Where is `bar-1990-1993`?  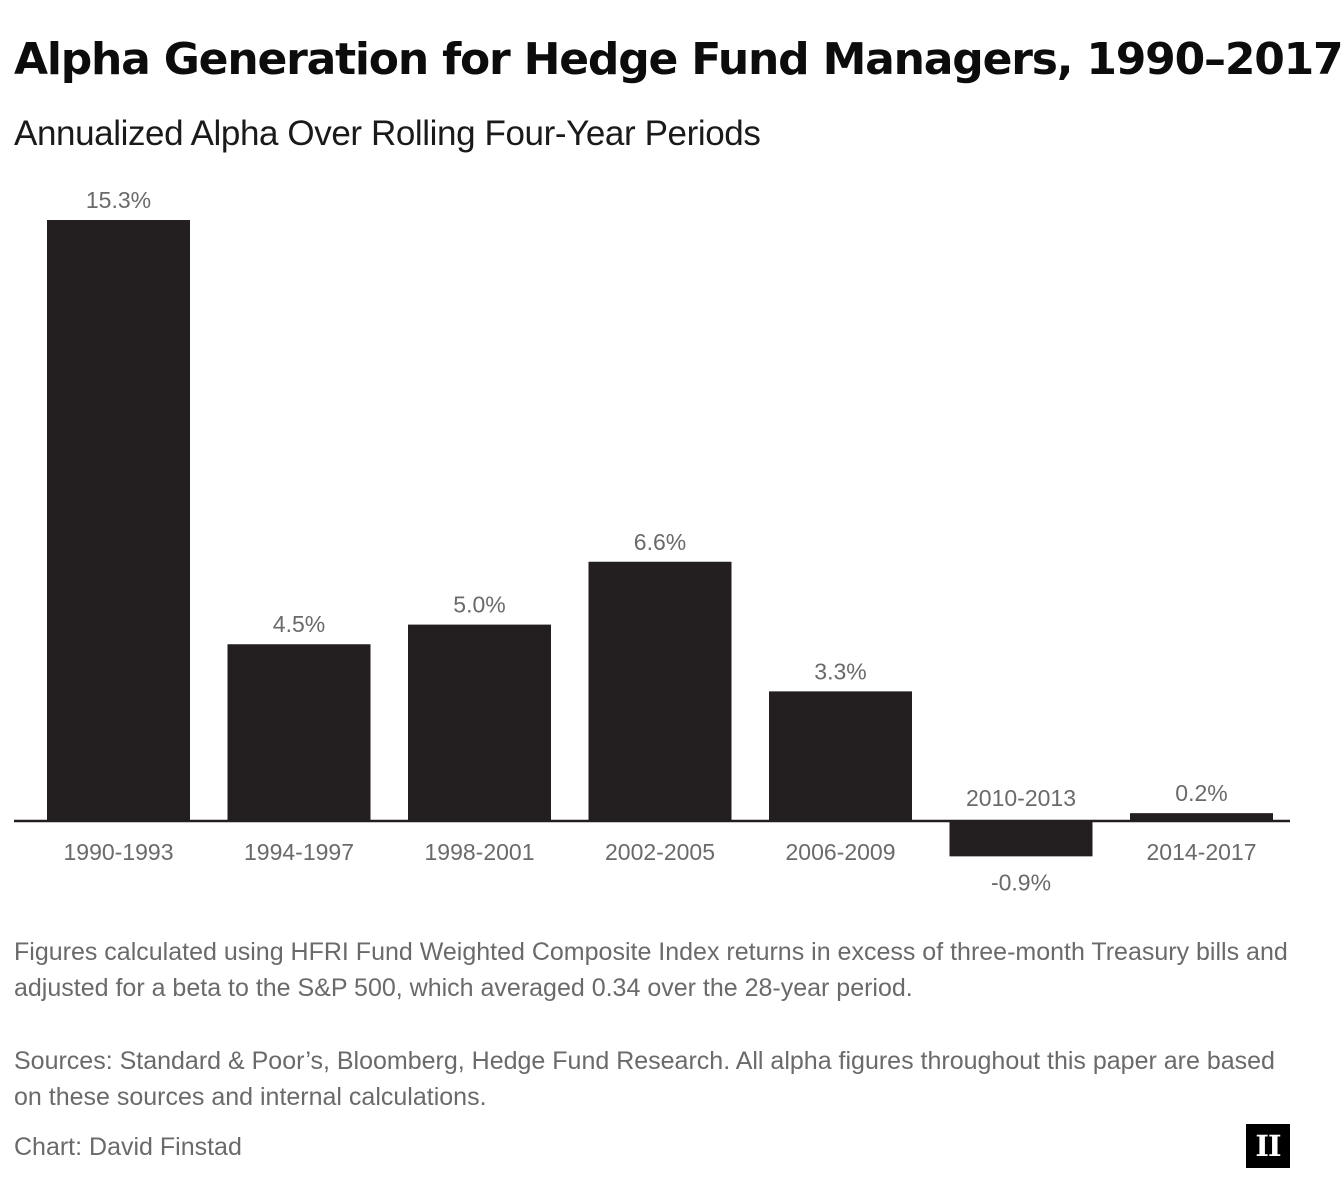 bar-1990-1993 is located at coordinates (118, 520).